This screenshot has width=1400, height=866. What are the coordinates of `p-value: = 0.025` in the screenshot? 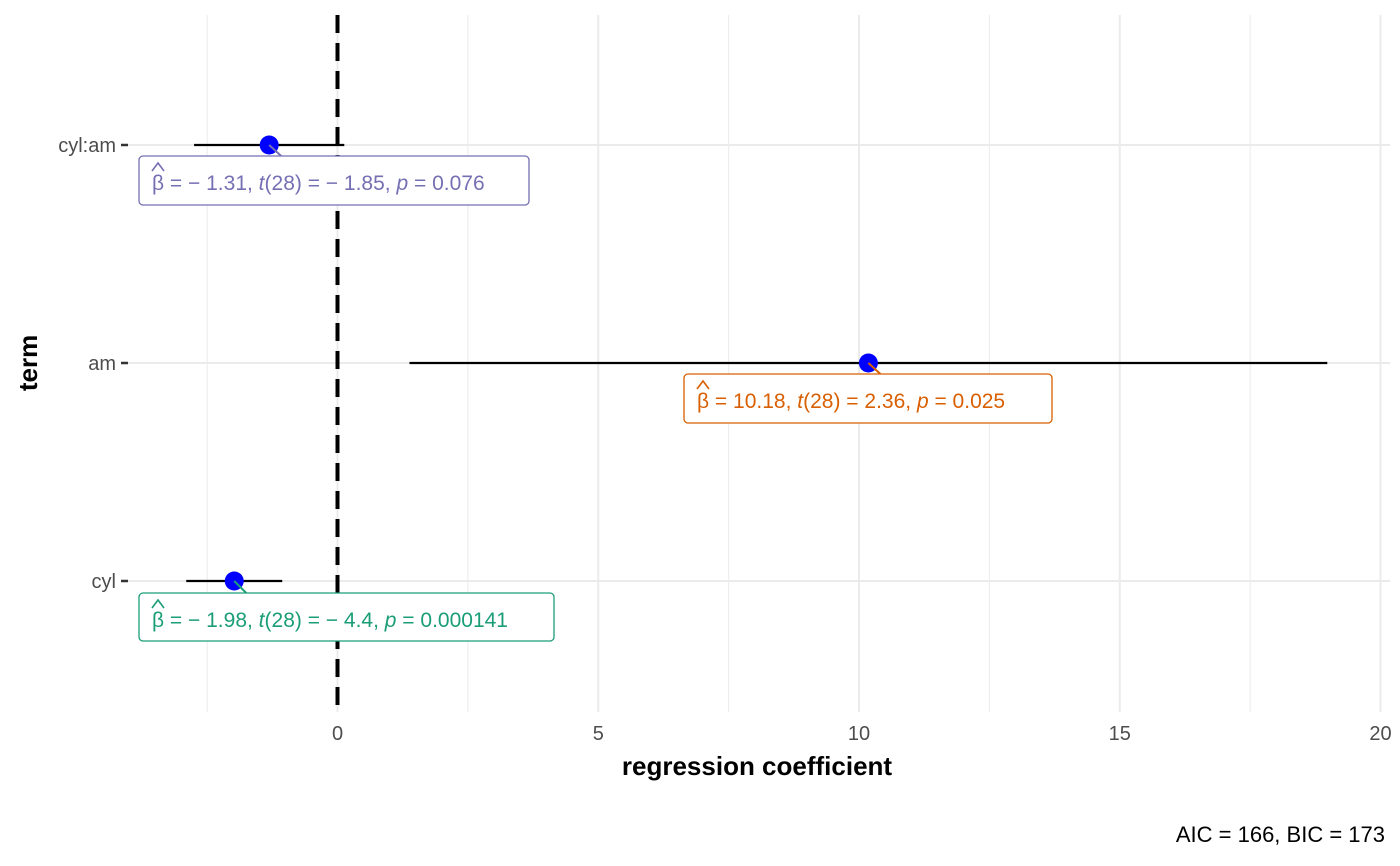 It's located at (967, 401).